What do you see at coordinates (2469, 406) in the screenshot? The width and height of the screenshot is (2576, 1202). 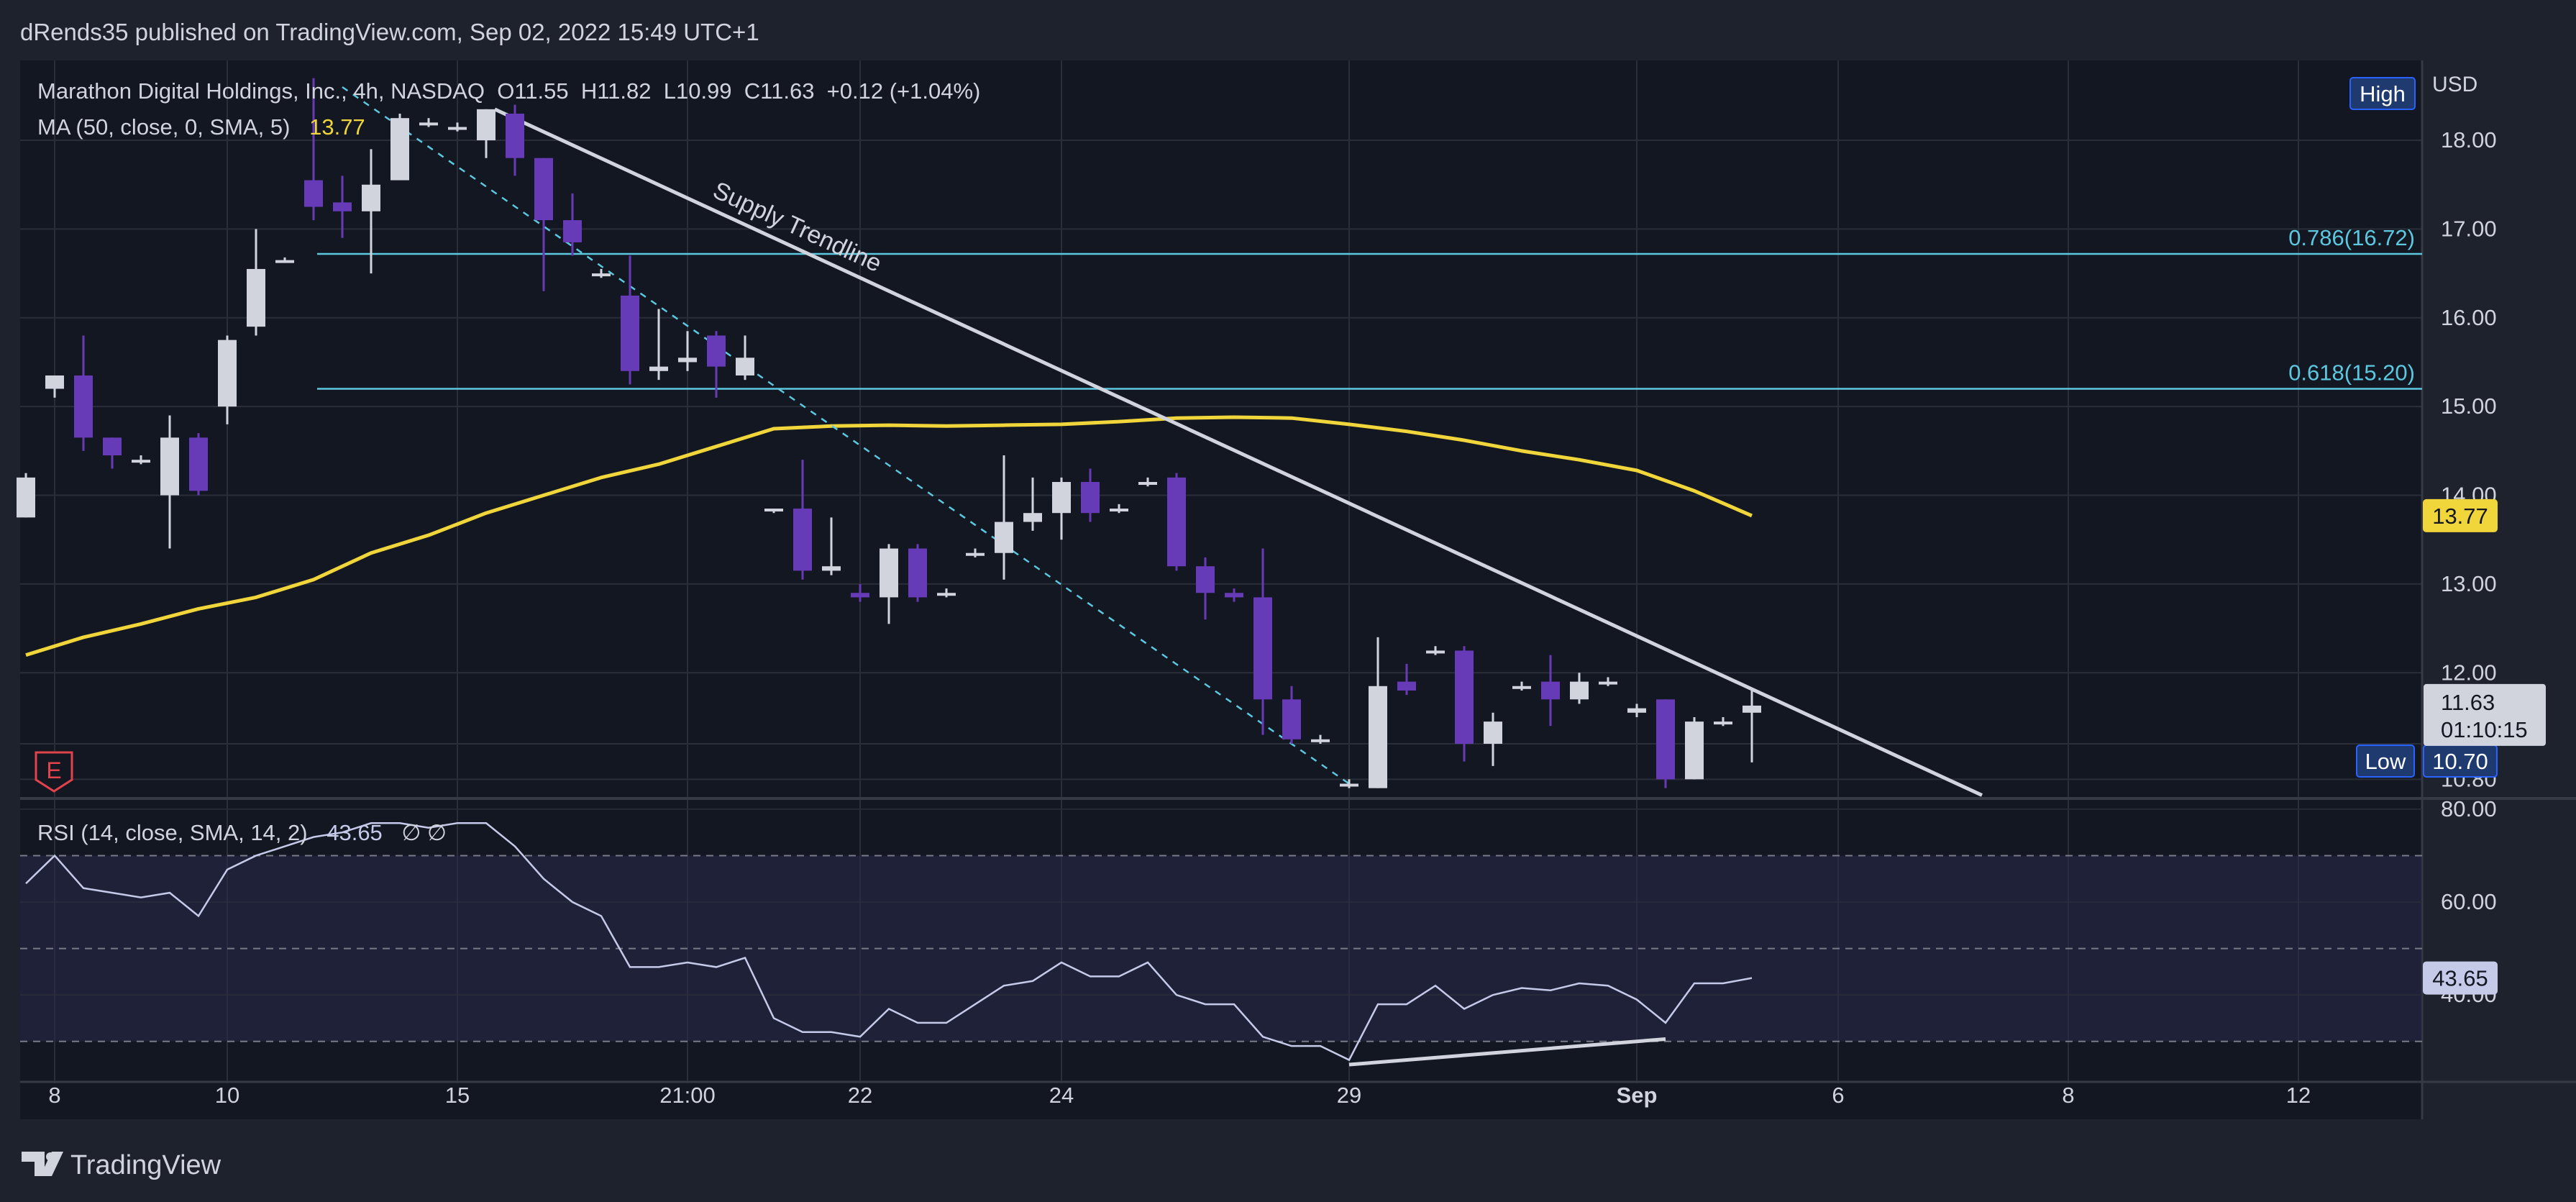 I see `price-tick-label: 15.00` at bounding box center [2469, 406].